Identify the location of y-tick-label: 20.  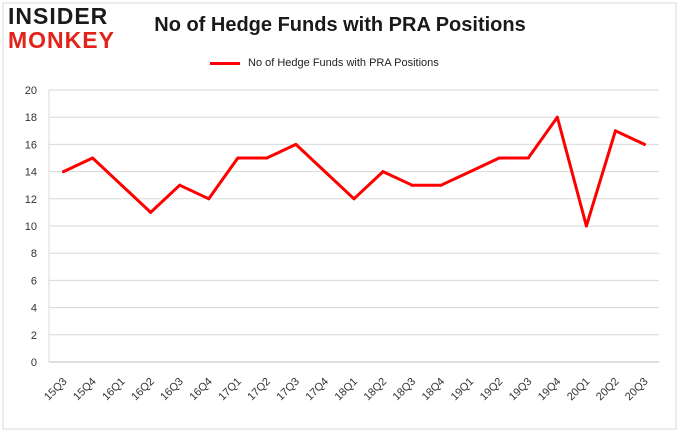
(31, 91).